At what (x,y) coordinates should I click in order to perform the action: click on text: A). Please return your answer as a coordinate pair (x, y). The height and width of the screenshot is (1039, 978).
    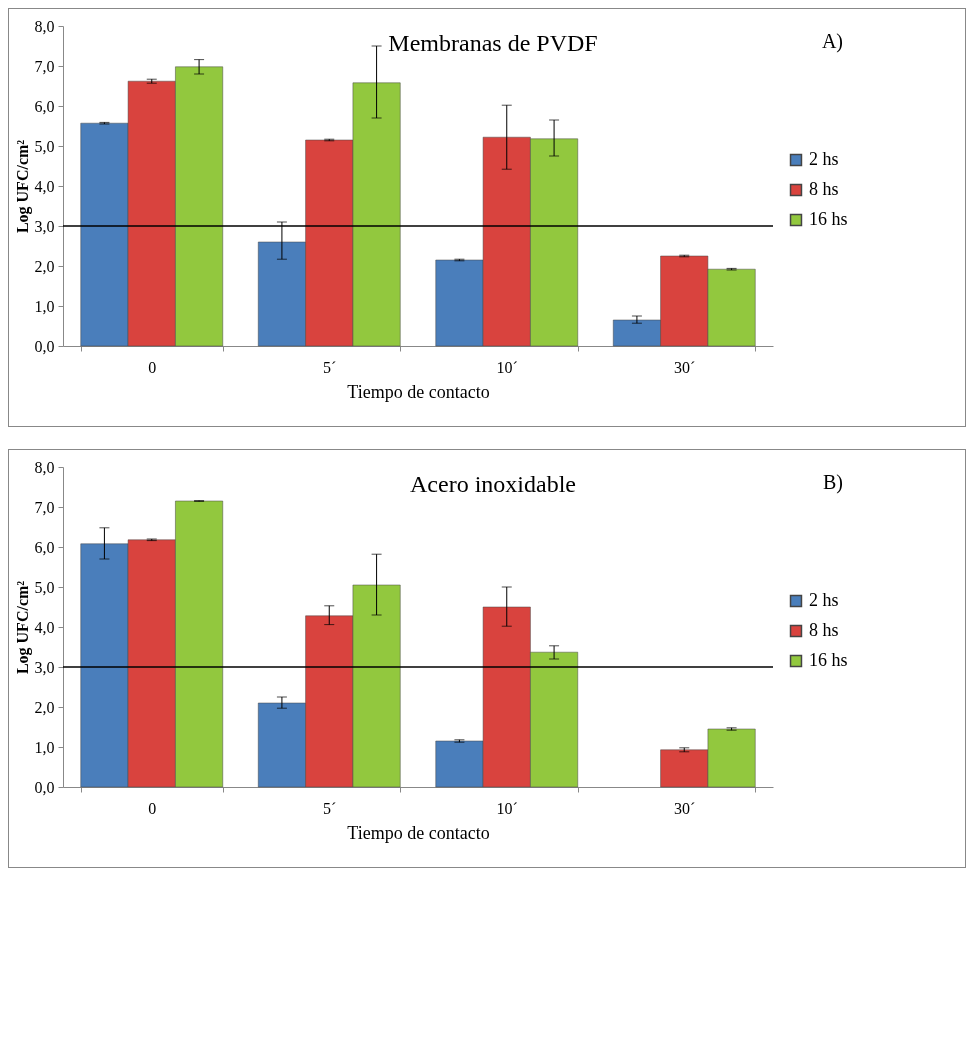
    Looking at the image, I should click on (832, 41).